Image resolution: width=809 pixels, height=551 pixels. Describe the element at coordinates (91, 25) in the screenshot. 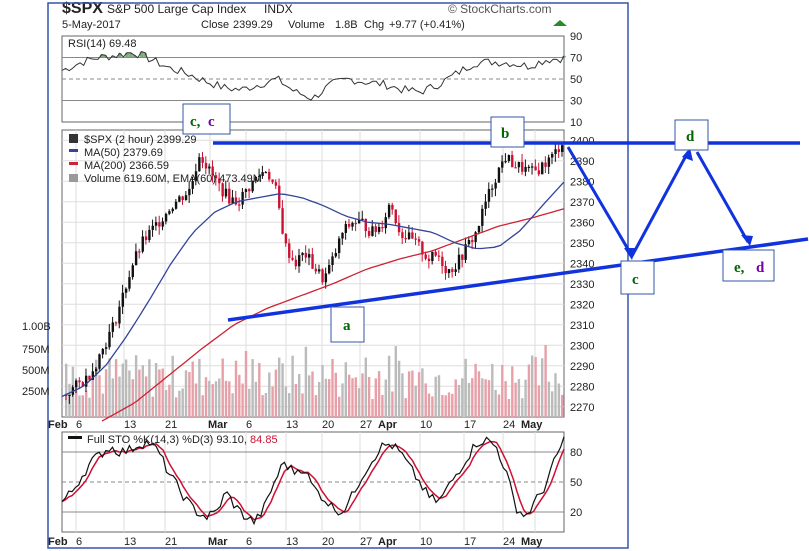

I see `quote-date: 5-May-2017` at that location.